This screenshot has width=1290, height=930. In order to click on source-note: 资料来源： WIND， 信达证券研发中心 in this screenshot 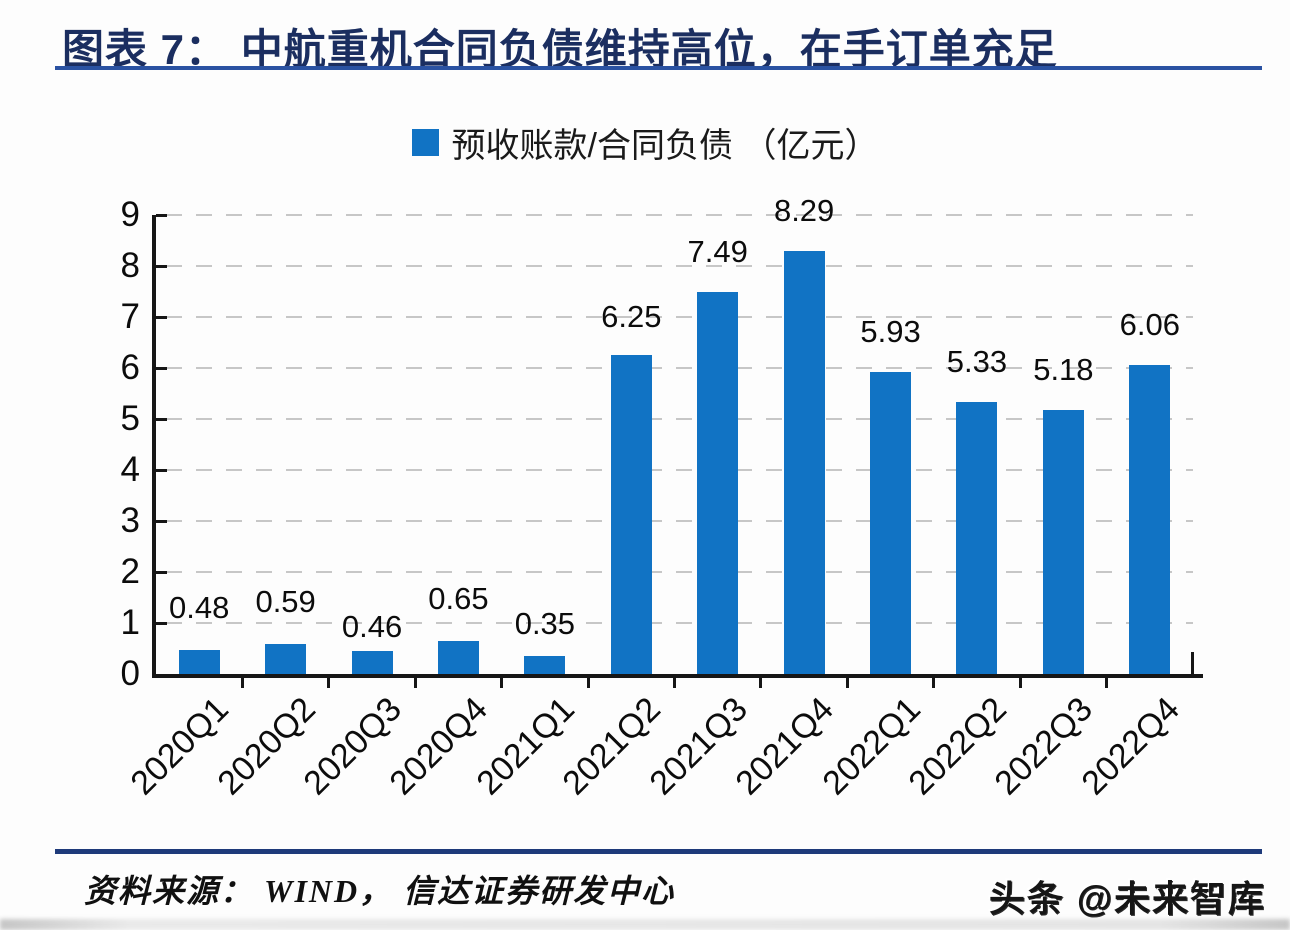, I will do `click(380, 891)`.